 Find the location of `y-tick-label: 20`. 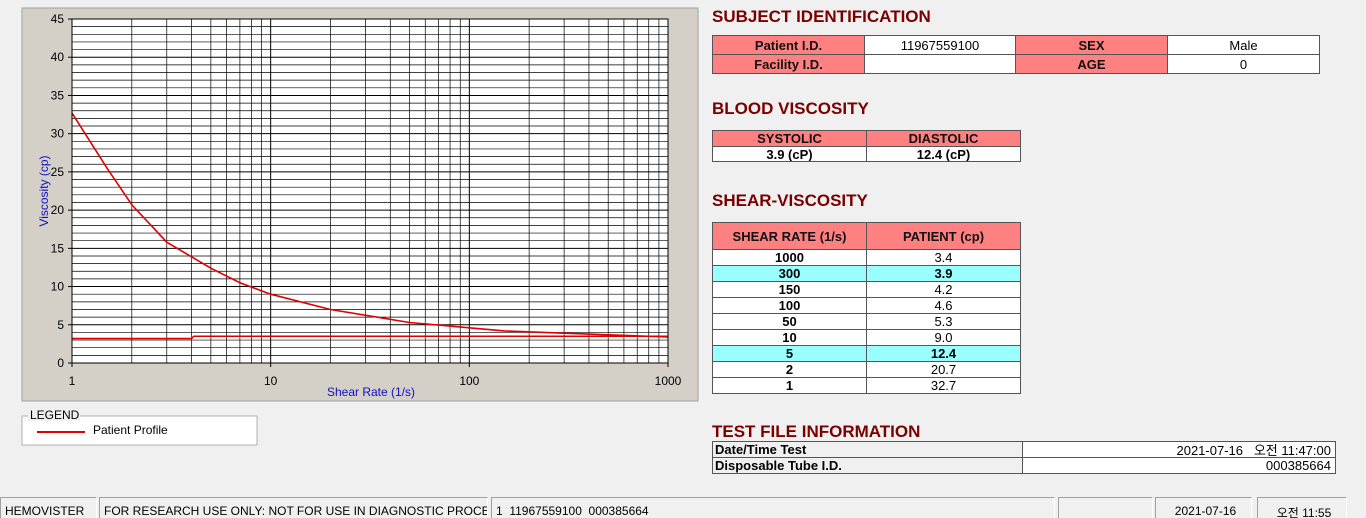

y-tick-label: 20 is located at coordinates (58, 210).